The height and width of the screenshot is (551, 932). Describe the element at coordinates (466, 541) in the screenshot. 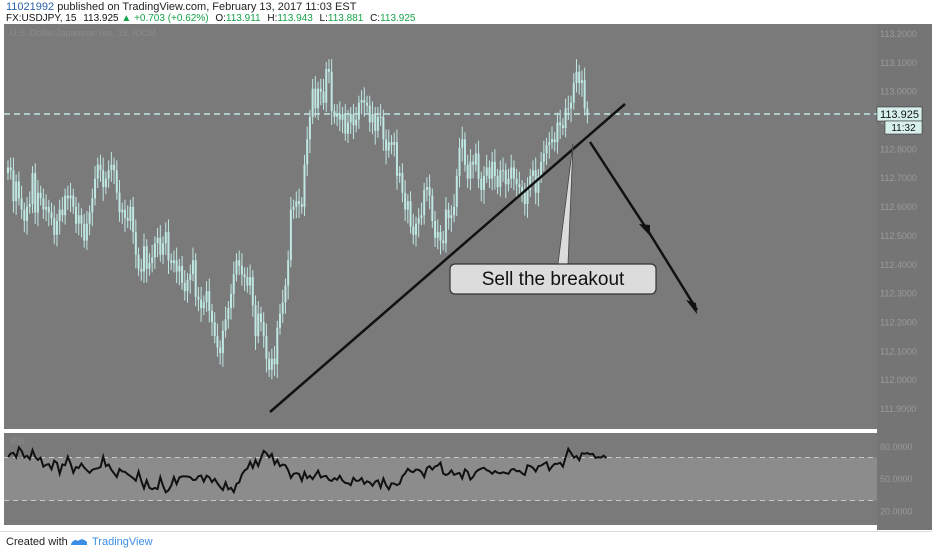

I see `footer: Created with TradingView` at that location.